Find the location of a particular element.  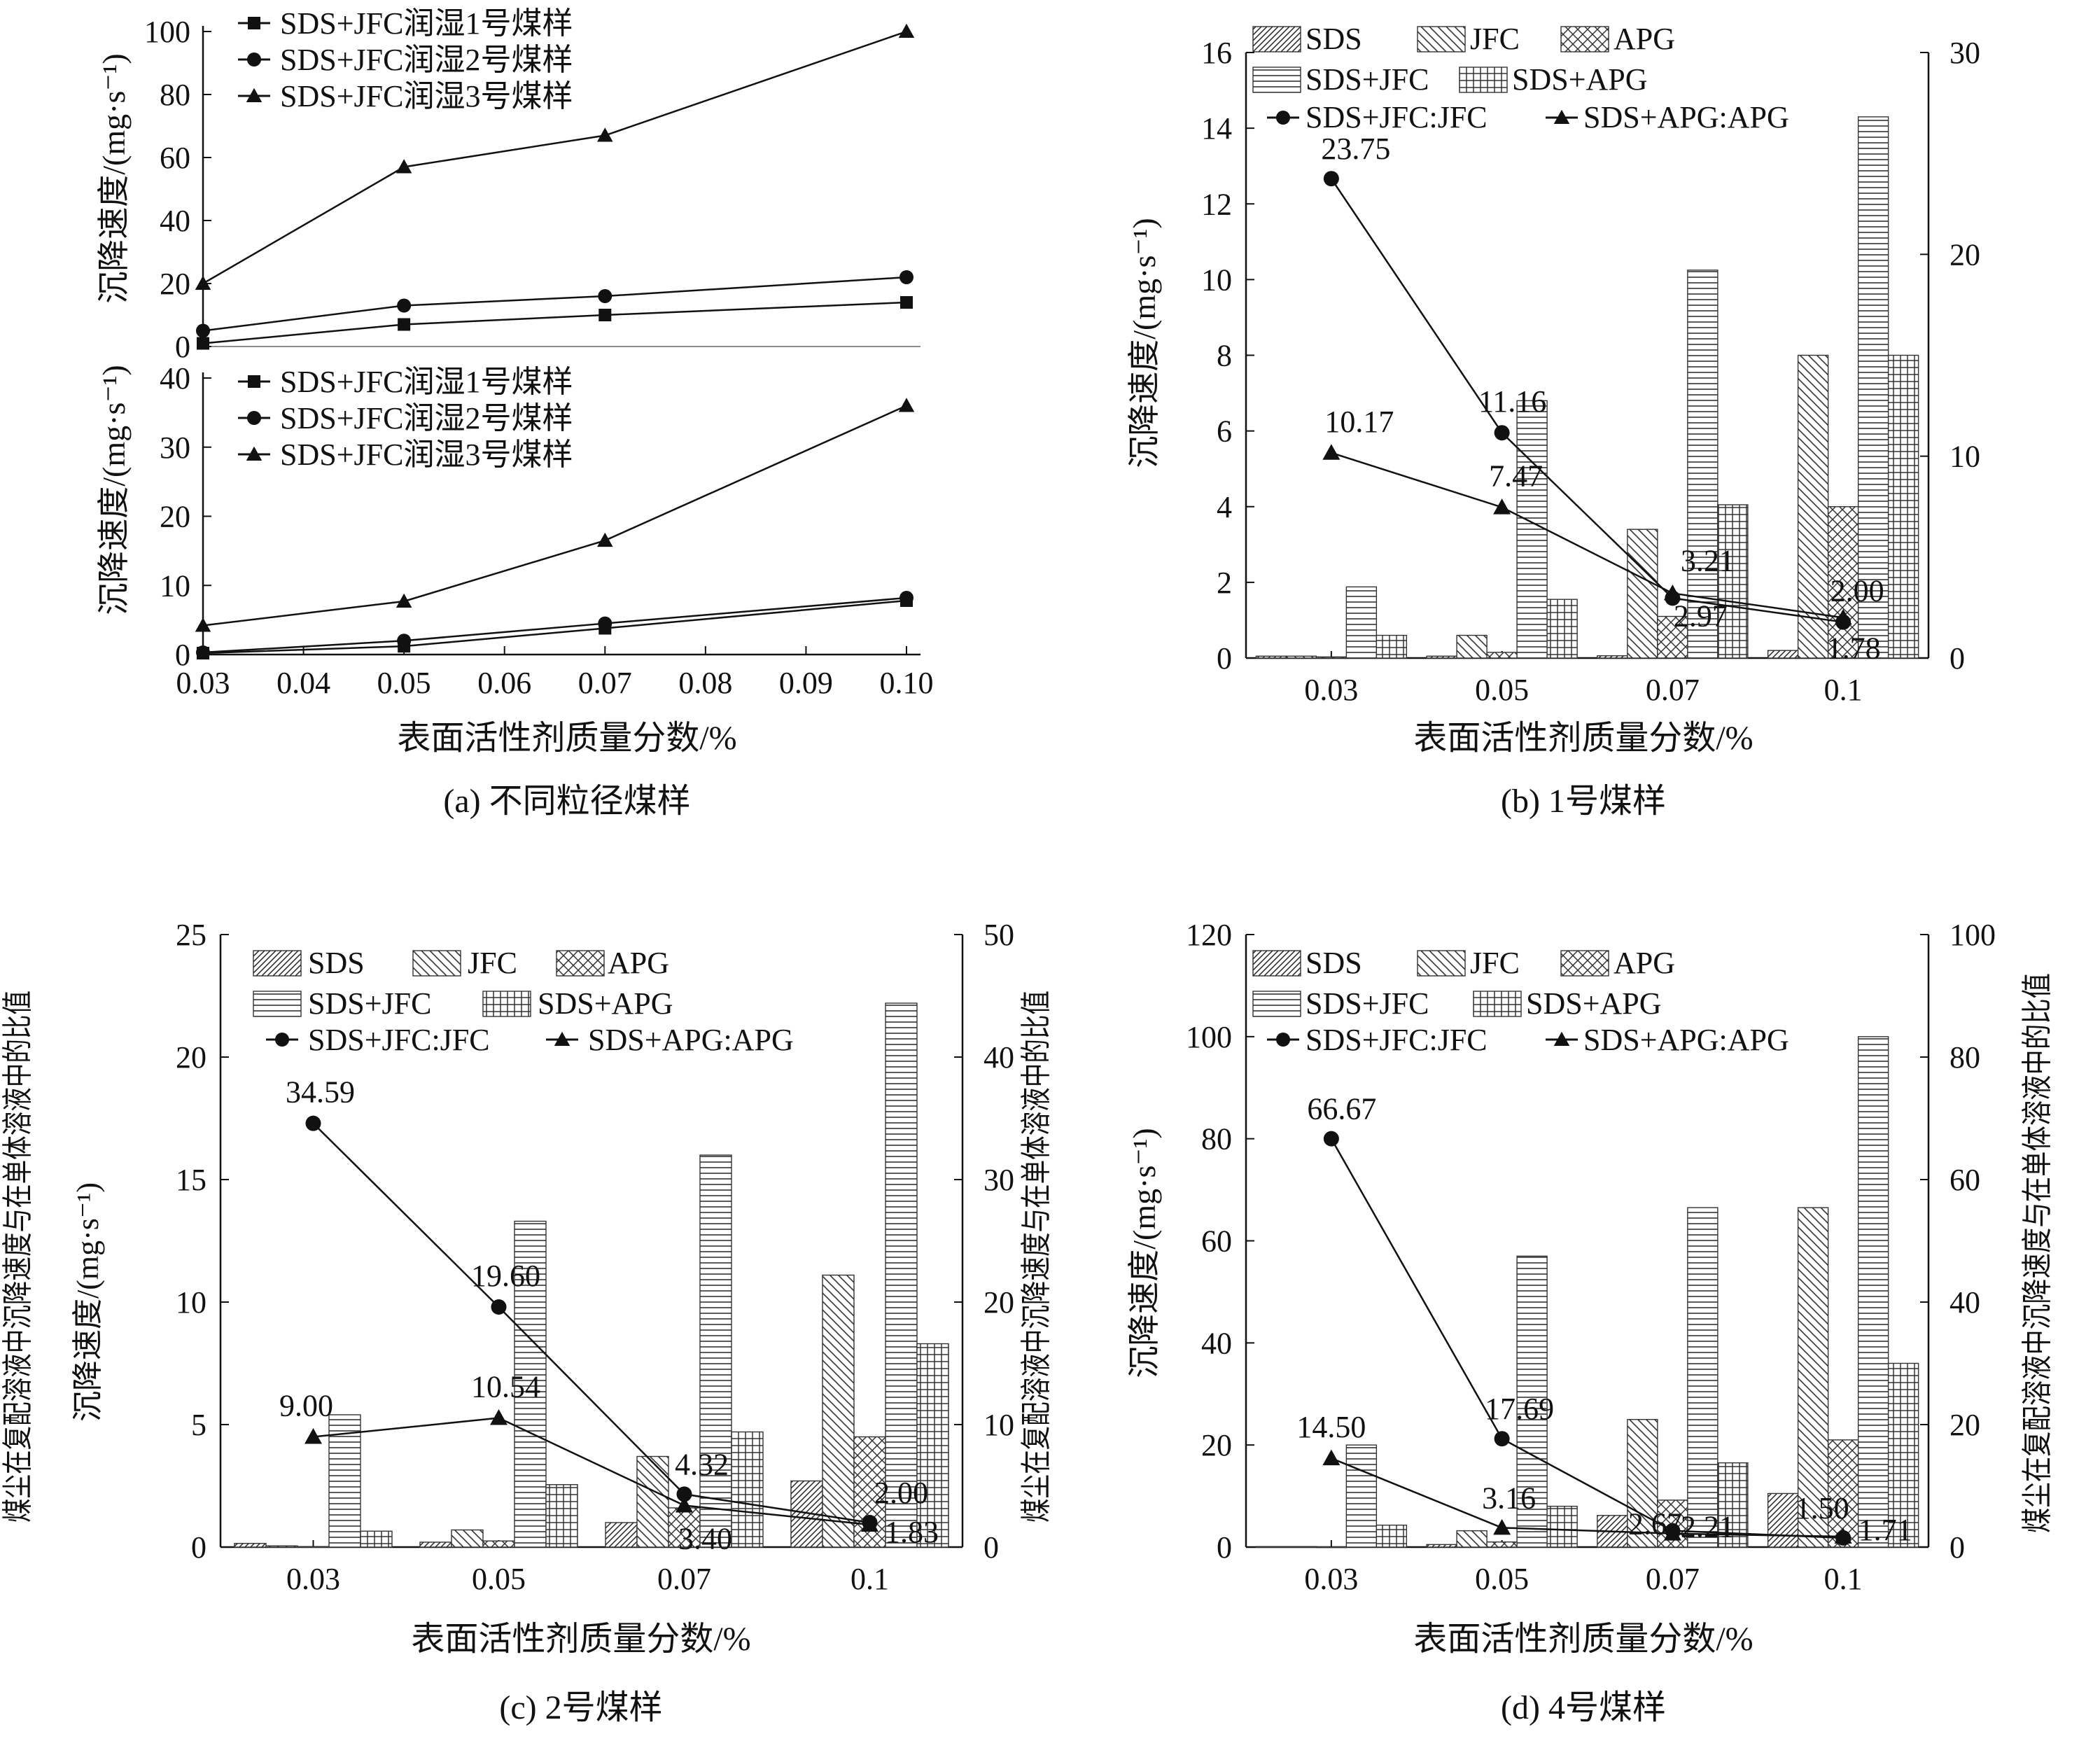

panel-a-1-series-1-line is located at coordinates (554, 625).